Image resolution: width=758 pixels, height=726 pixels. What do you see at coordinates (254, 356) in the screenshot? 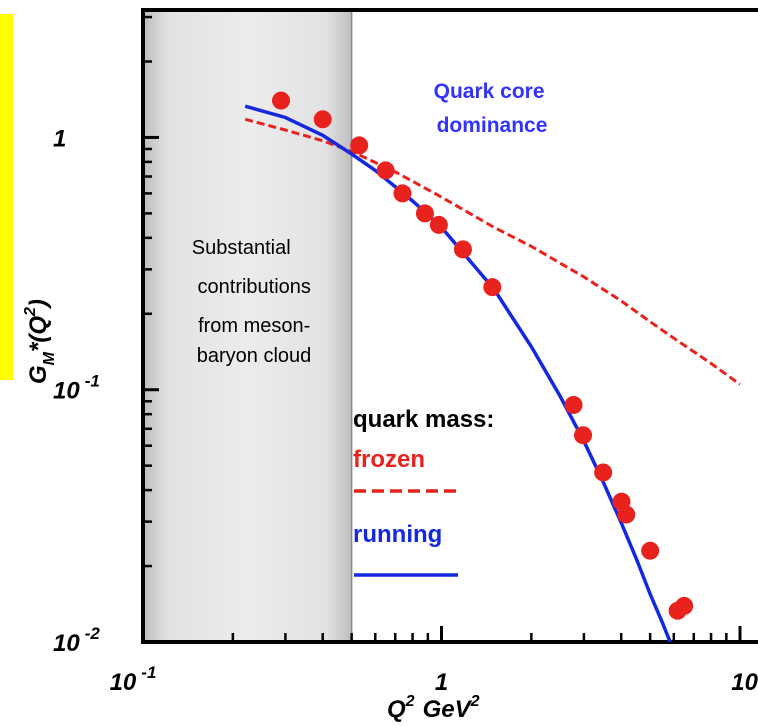
I see `shaded-text-line-4: baryon cloud` at bounding box center [254, 356].